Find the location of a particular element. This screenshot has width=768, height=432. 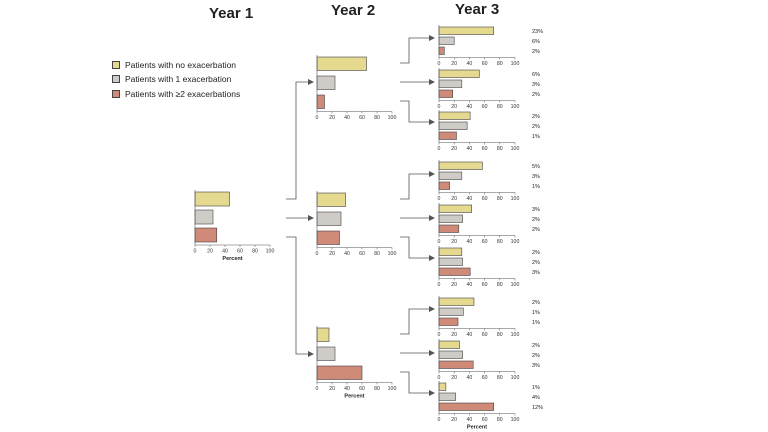

bar-value-label: 12% is located at coordinates (537, 408).